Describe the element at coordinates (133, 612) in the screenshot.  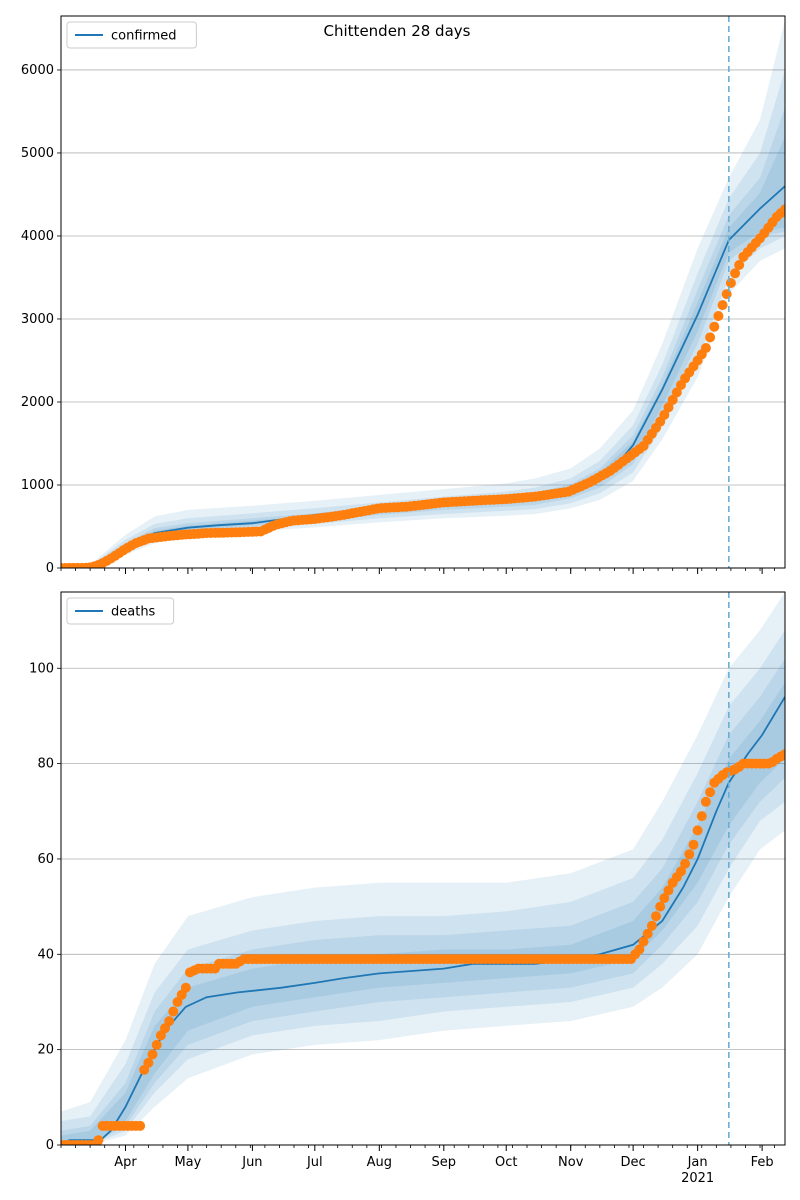
I see `legend-label: deaths` at that location.